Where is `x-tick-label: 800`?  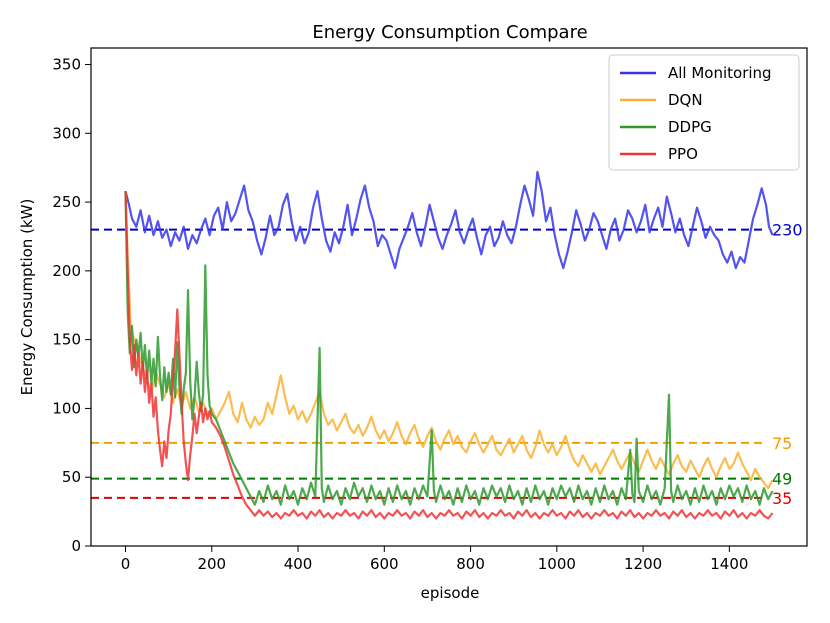 x-tick-label: 800 is located at coordinates (470, 564).